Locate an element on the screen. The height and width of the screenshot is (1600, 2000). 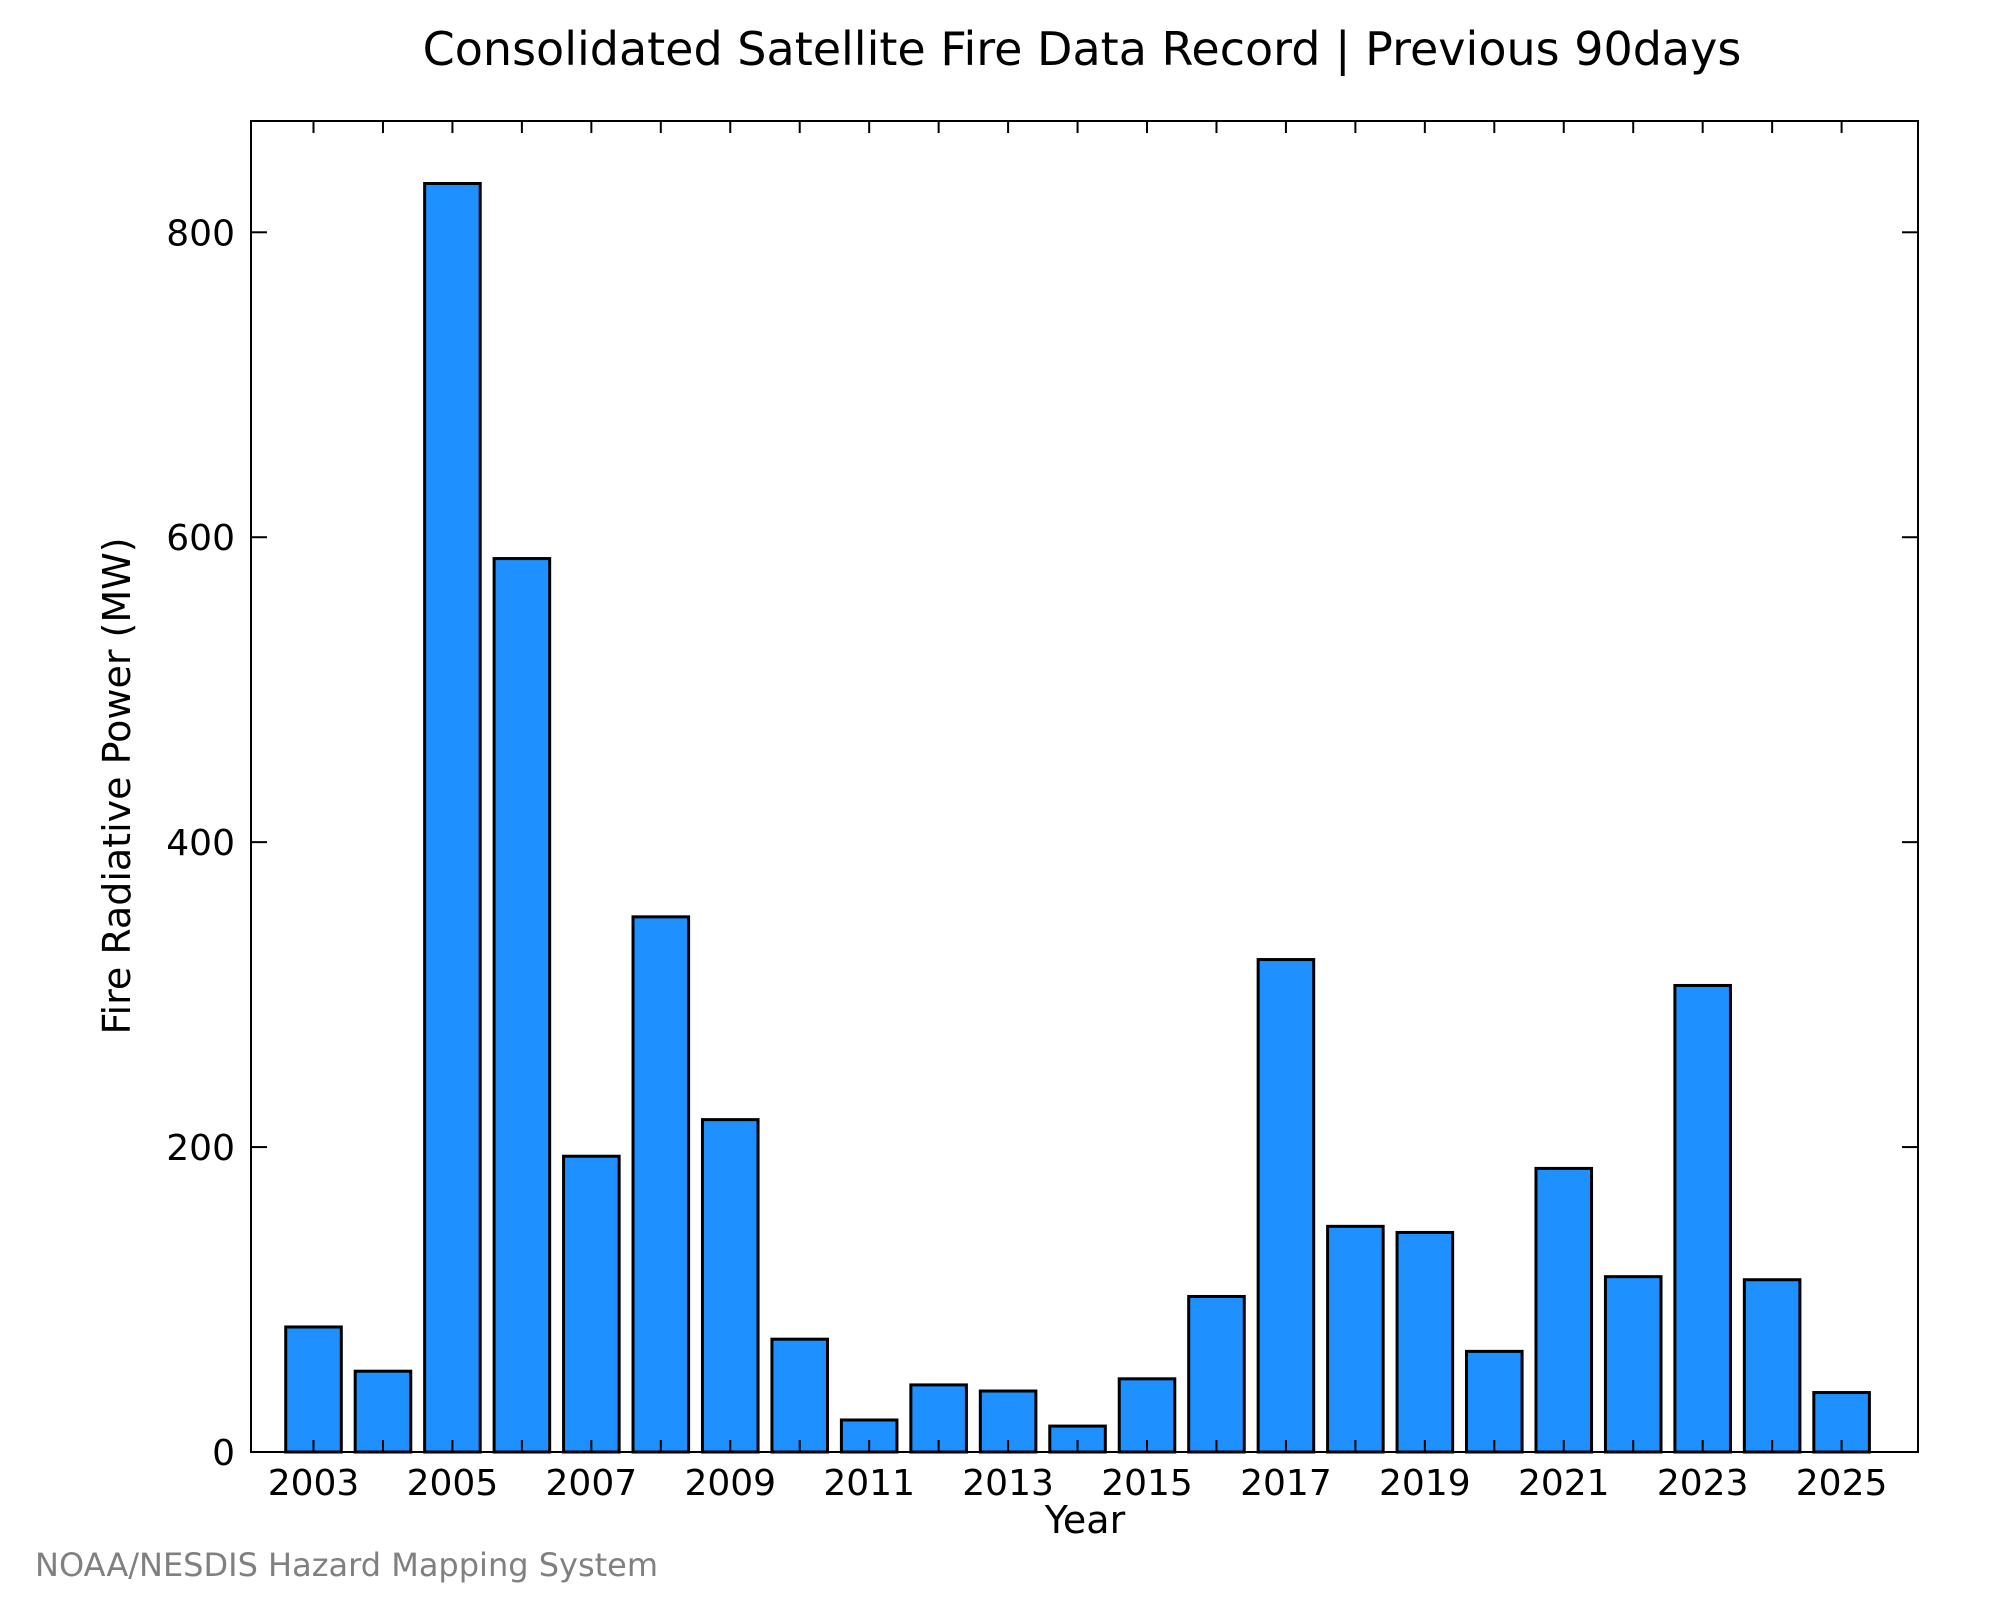
bar-2006 is located at coordinates (522, 1005).